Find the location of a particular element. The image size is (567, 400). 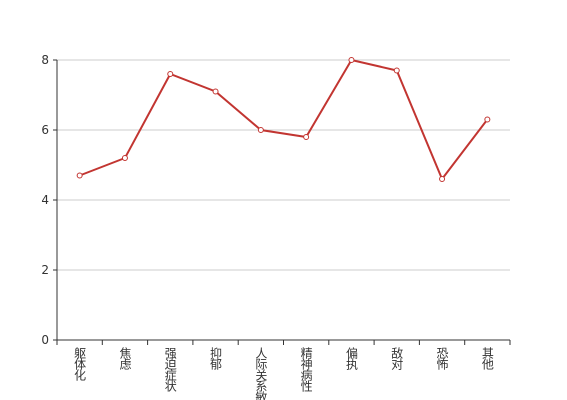

x-tick-label: 人际关系敏感 is located at coordinates (261, 373).